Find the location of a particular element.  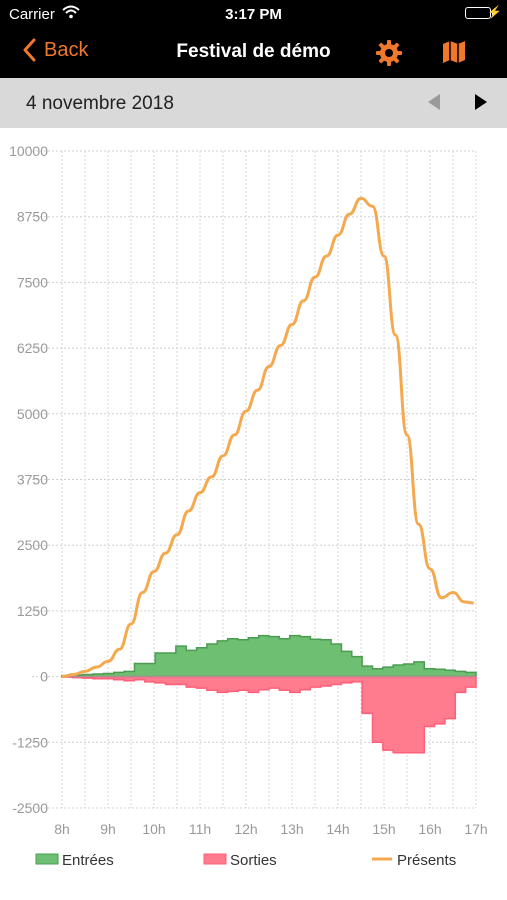

carrier-label: Carrier is located at coordinates (32, 14).